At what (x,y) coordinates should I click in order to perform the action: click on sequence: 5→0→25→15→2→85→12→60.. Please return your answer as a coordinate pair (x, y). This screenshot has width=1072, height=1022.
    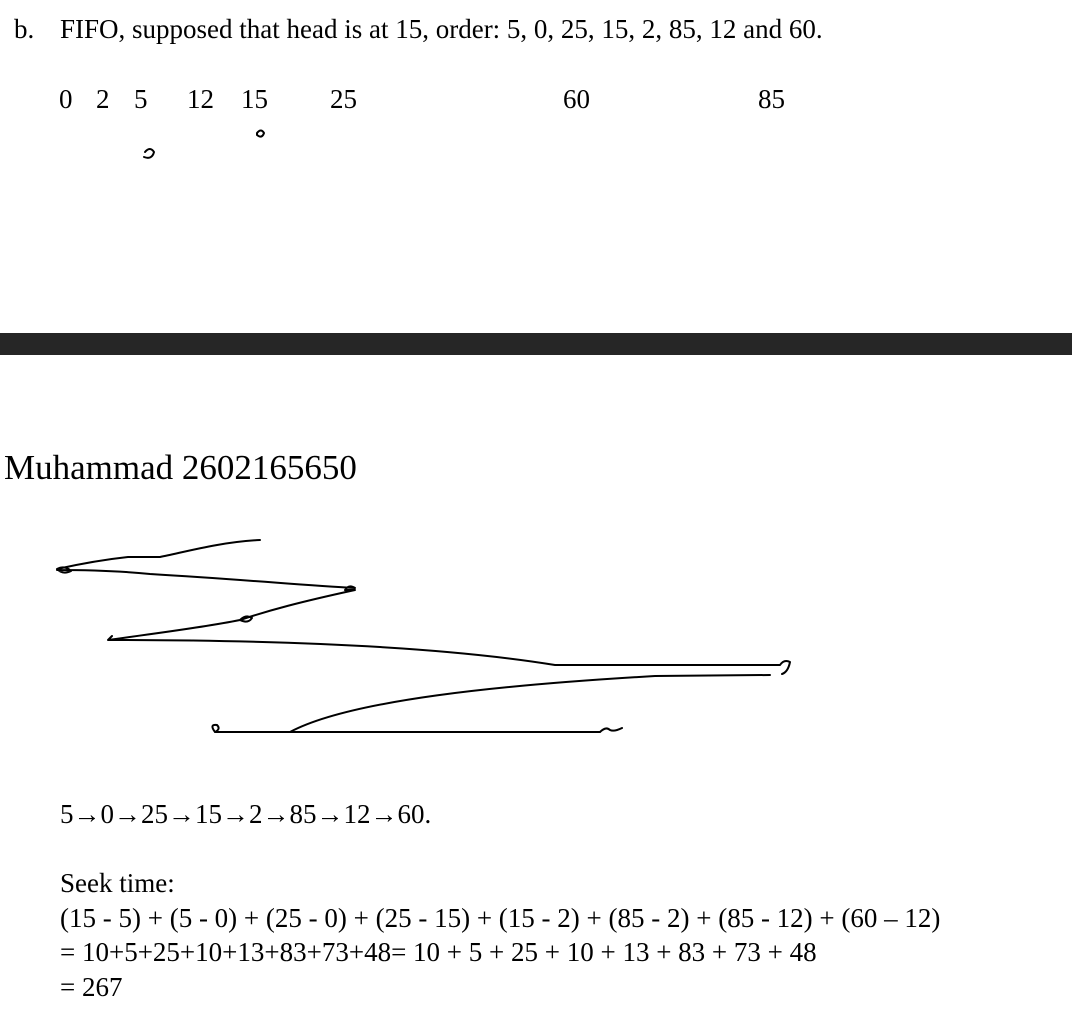
    Looking at the image, I should click on (246, 814).